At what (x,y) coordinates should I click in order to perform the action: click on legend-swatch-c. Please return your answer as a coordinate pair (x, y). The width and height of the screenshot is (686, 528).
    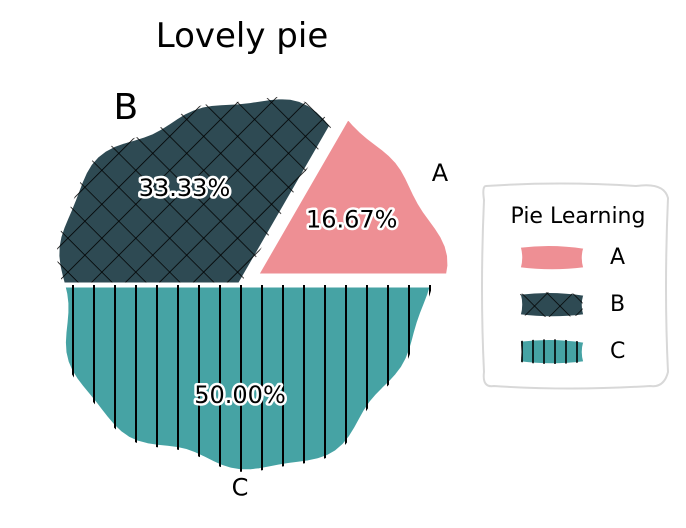
    Looking at the image, I should click on (552, 351).